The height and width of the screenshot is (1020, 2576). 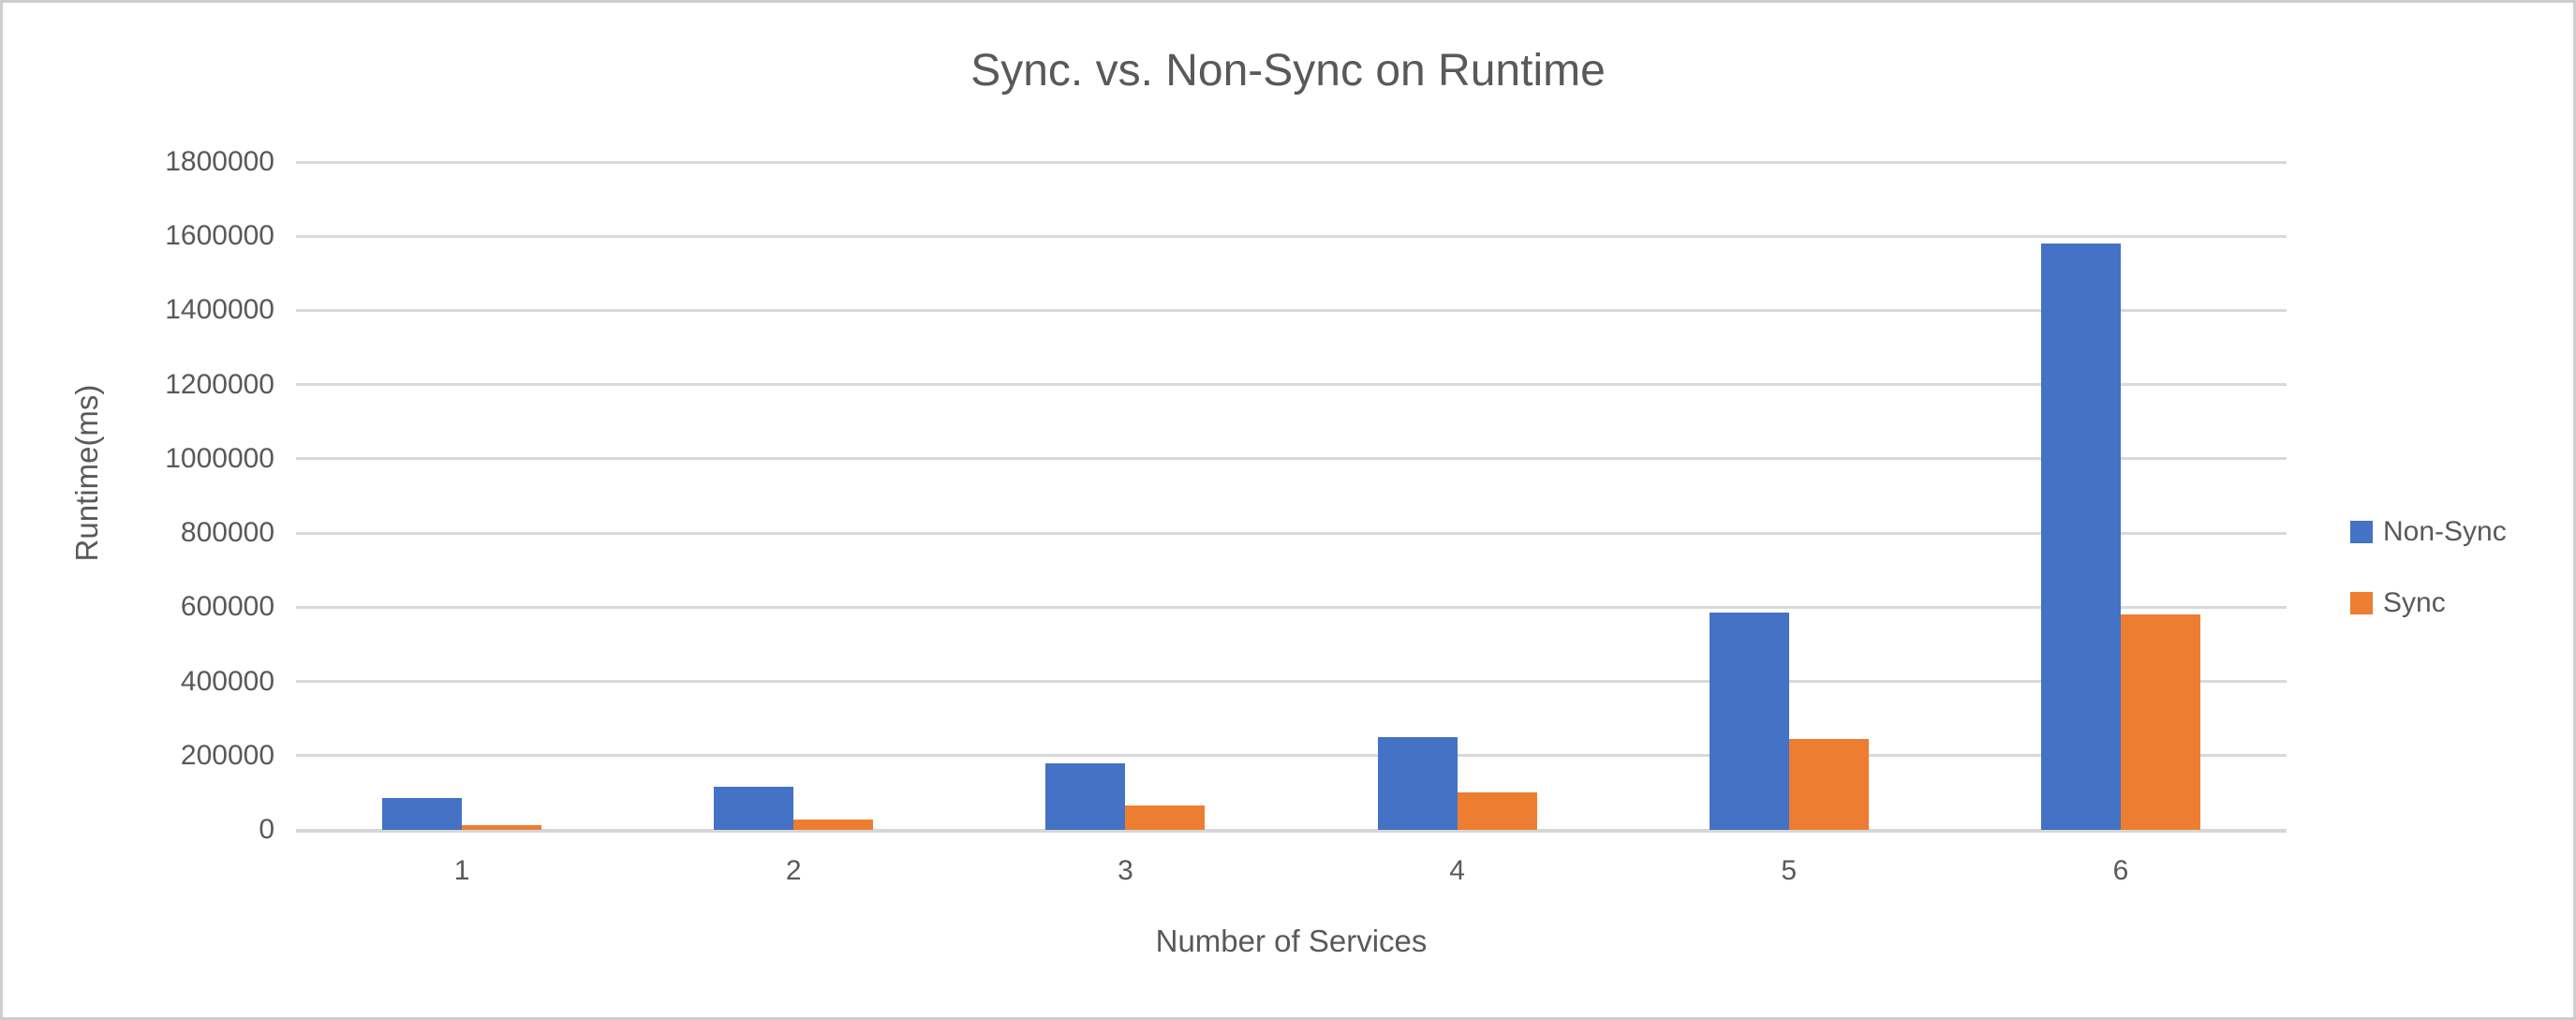 What do you see at coordinates (227, 681) in the screenshot?
I see `y-tick-label: 400000` at bounding box center [227, 681].